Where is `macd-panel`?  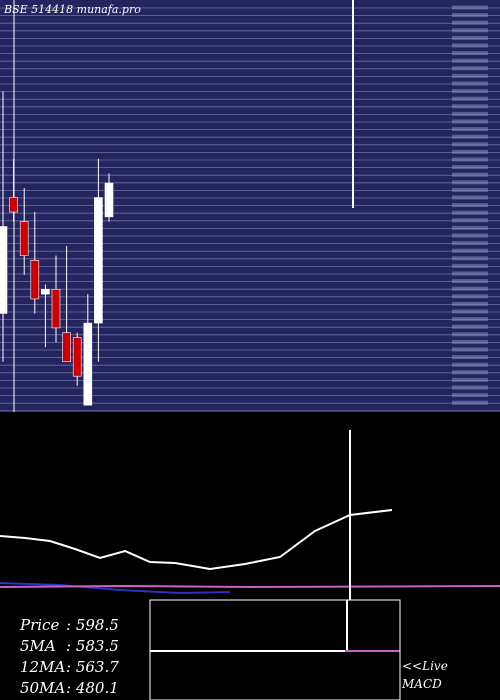 macd-panel is located at coordinates (250, 552).